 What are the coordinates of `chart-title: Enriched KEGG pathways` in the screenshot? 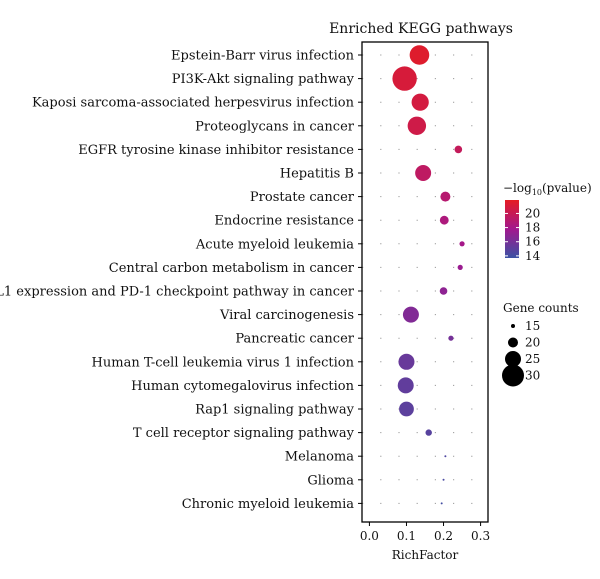 It's located at (421, 29).